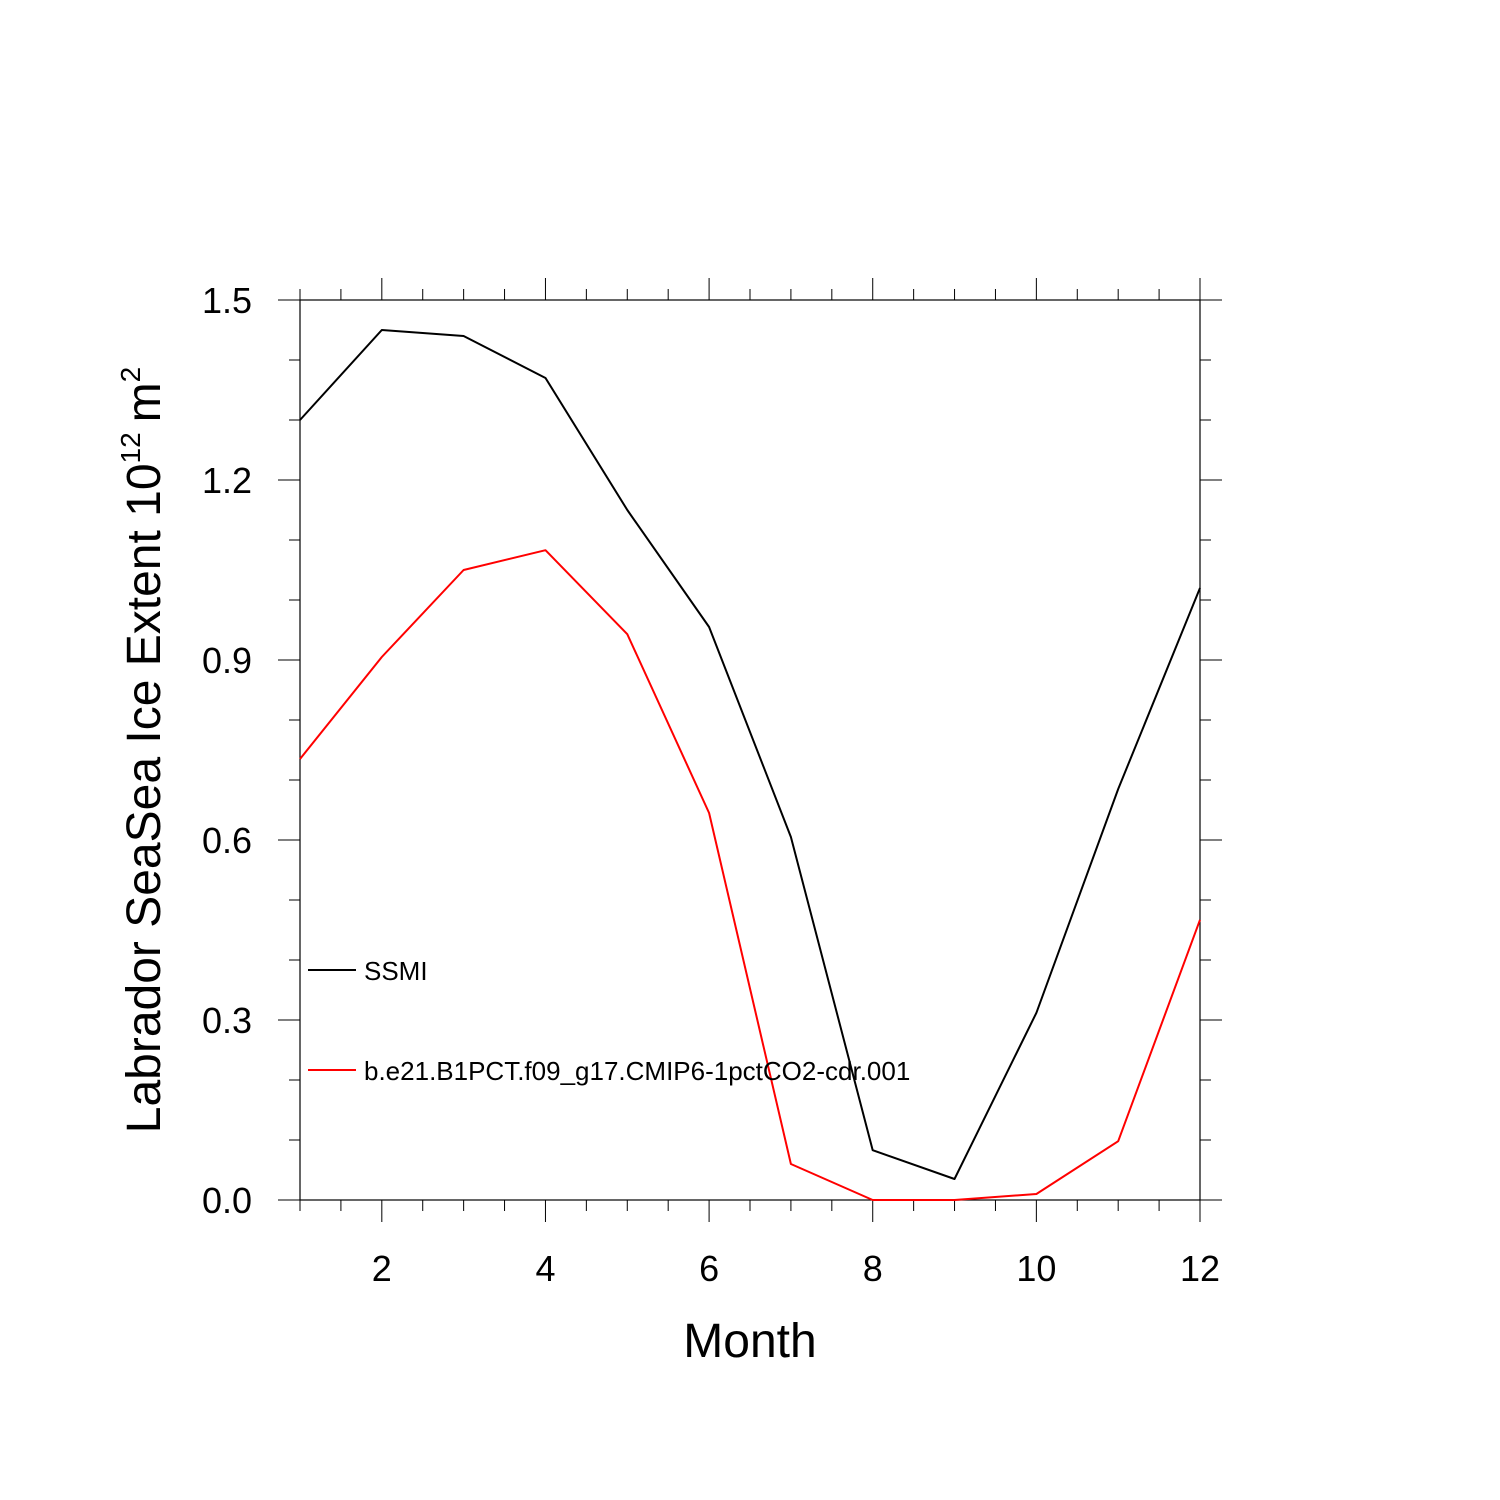  Describe the element at coordinates (227, 480) in the screenshot. I see `y-tick-label: 1.2` at that location.